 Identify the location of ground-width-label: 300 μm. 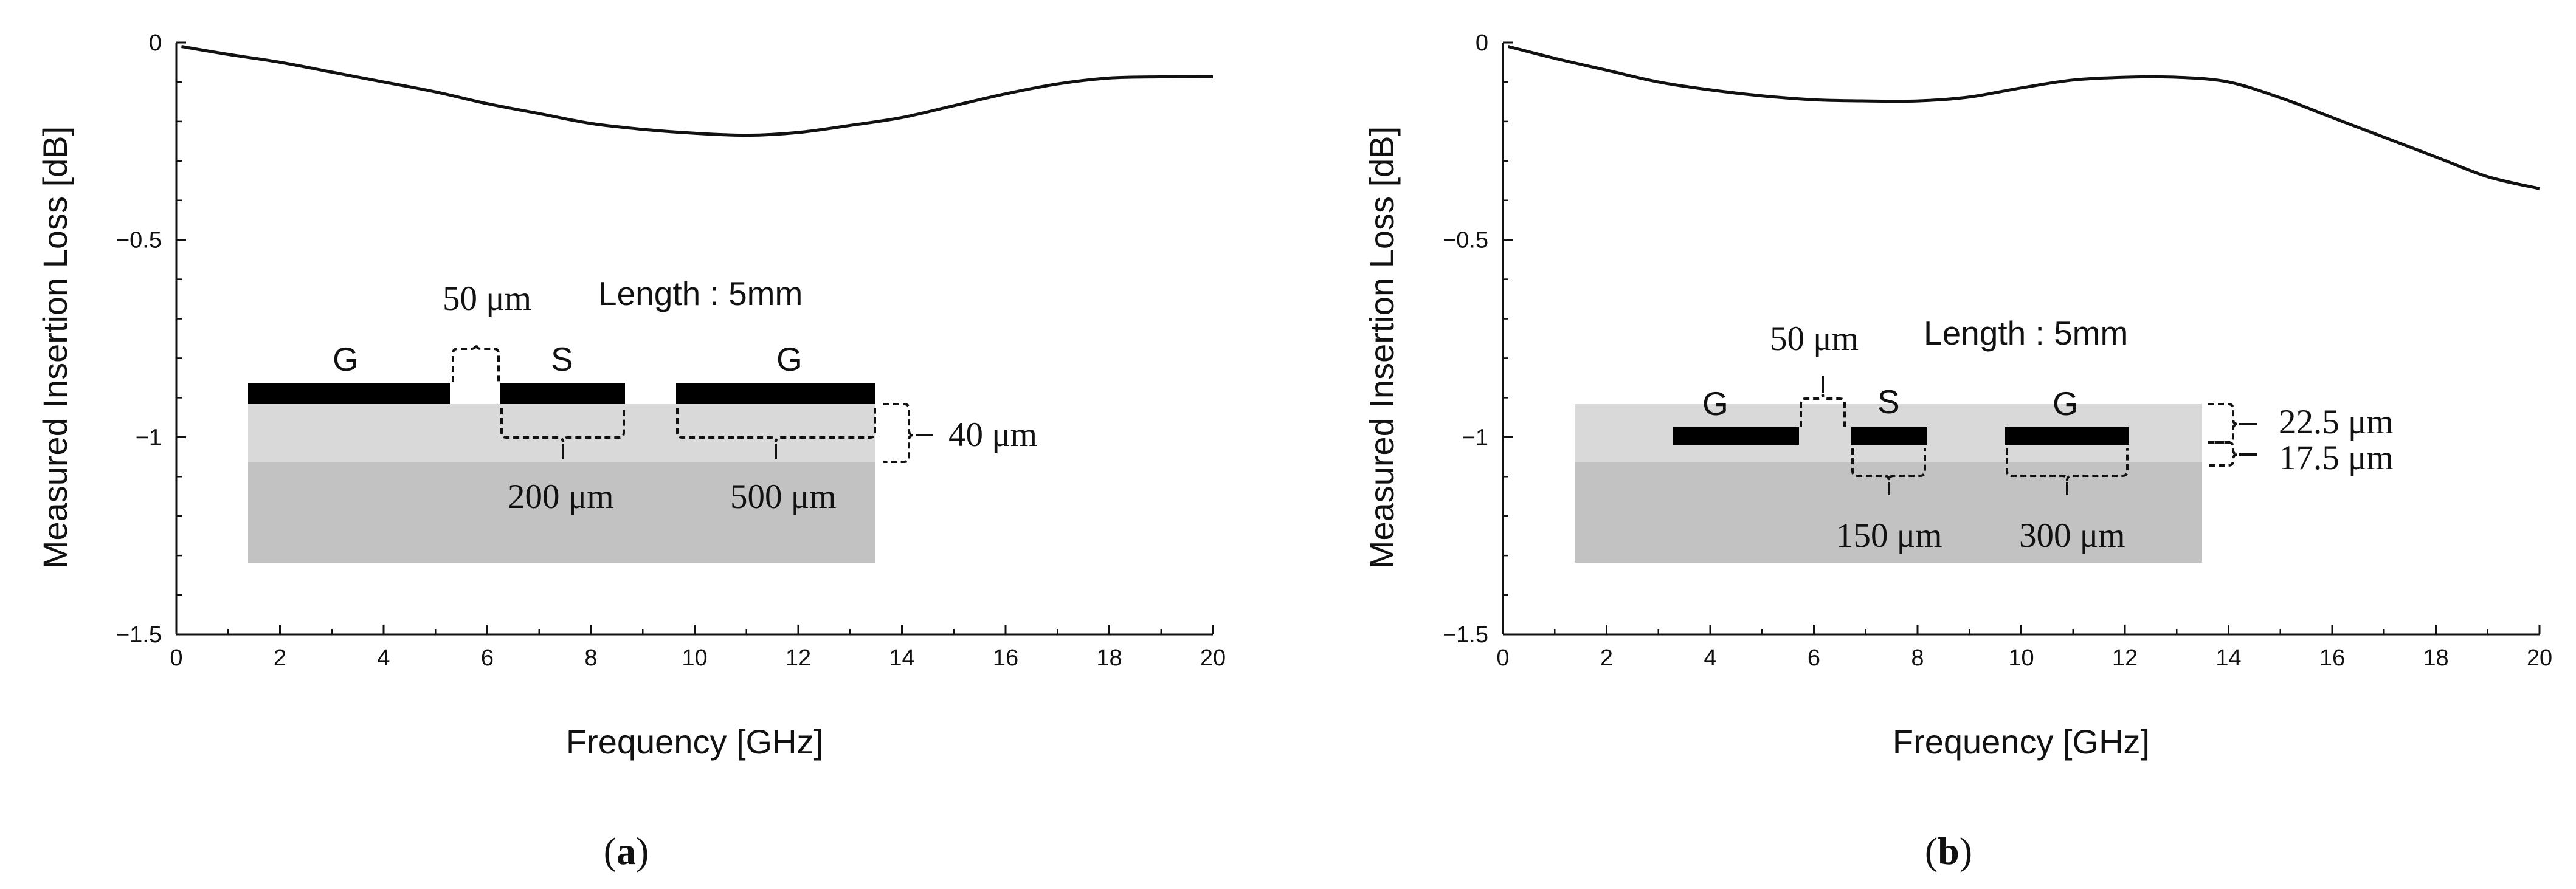
(2072, 536).